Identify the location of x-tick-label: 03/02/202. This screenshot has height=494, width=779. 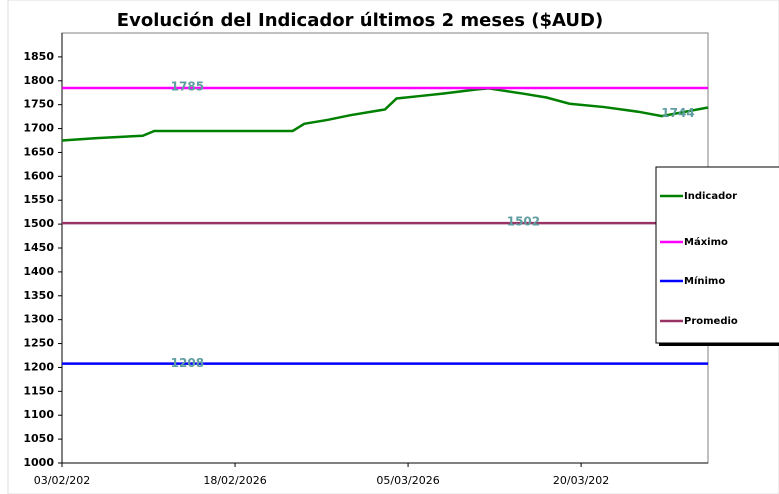
(62, 480).